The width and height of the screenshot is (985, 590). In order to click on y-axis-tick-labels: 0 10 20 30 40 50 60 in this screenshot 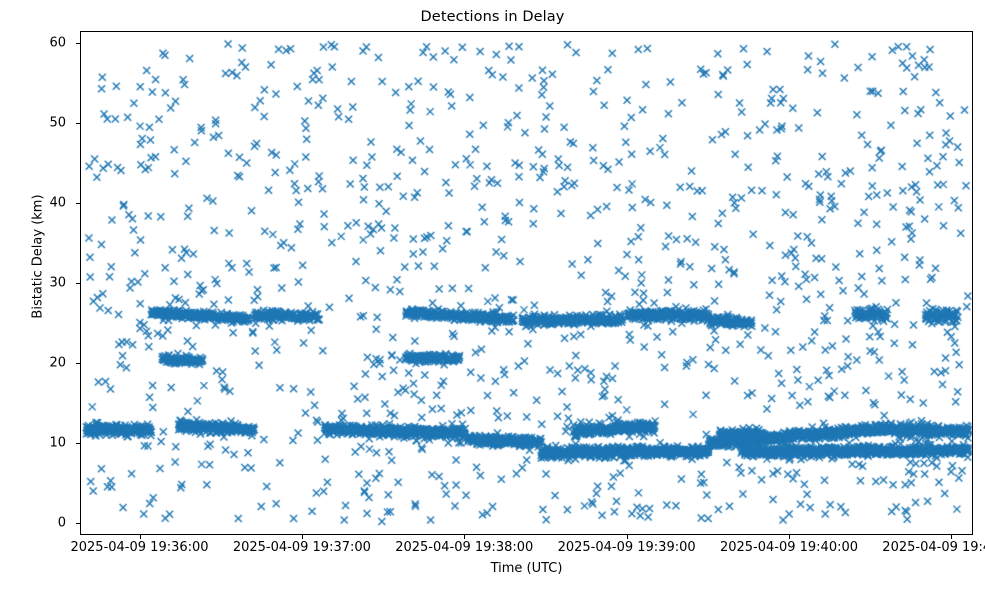, I will do `click(33, 295)`.